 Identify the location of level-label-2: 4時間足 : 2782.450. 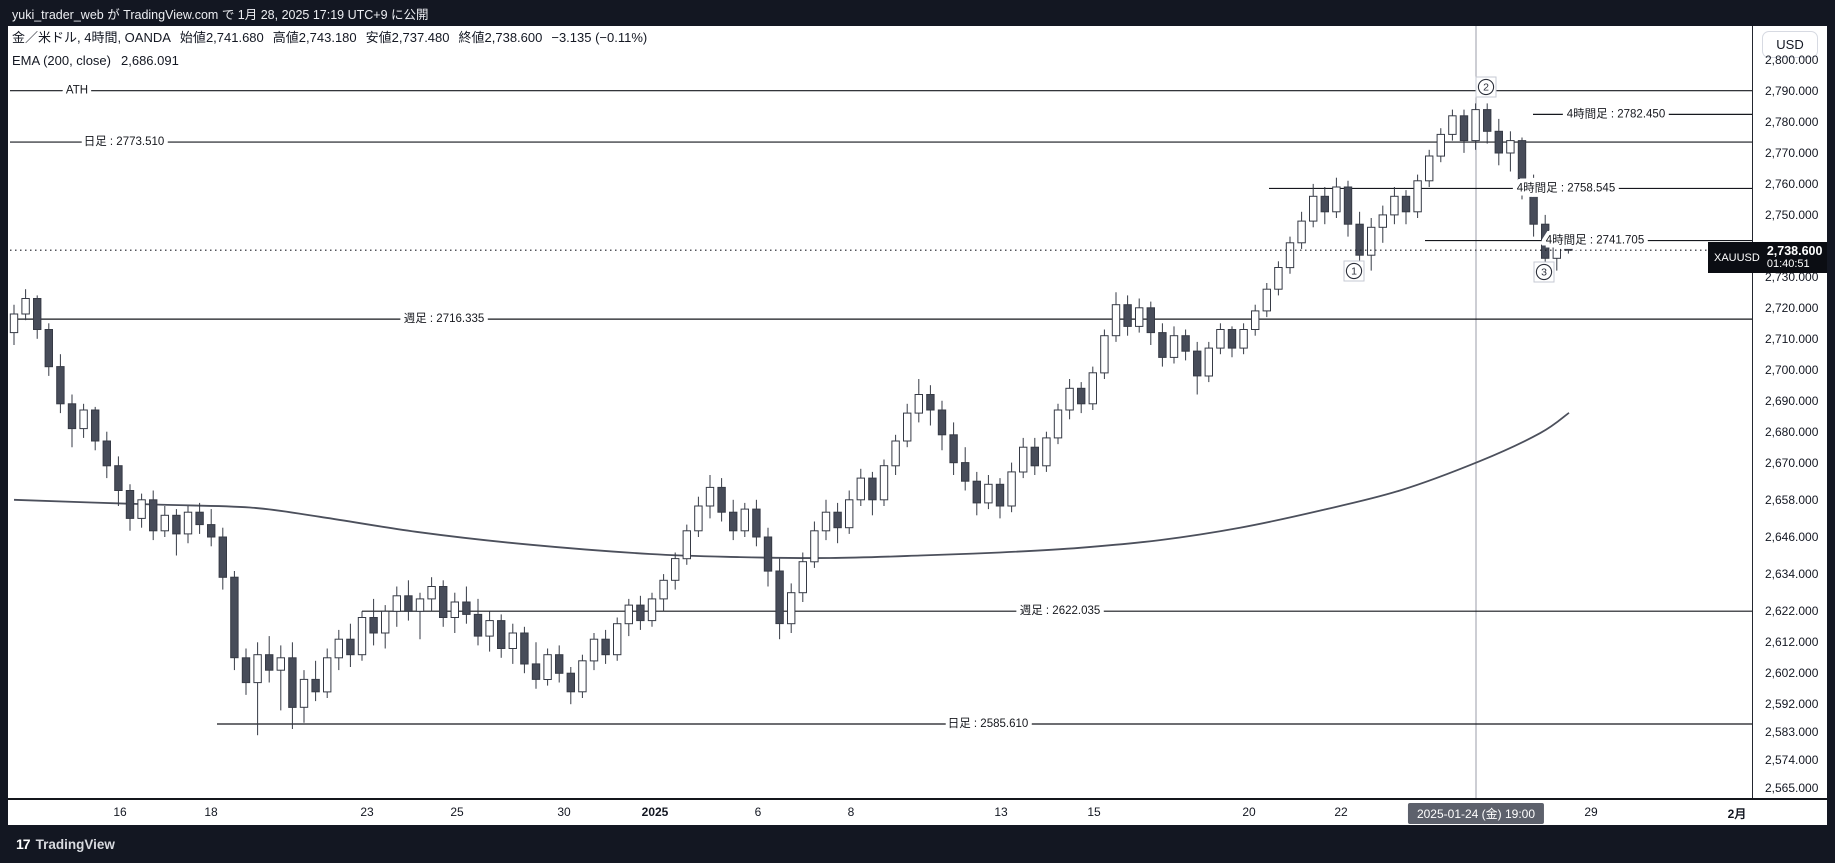
(1616, 113).